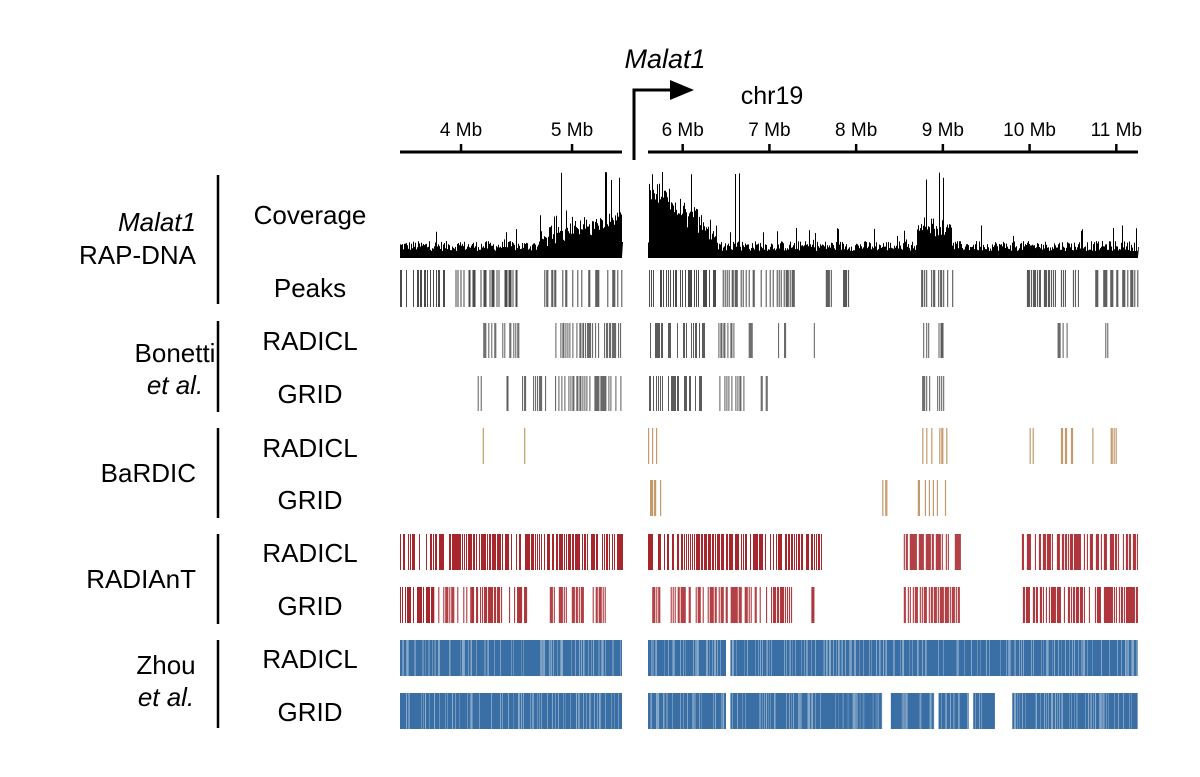 The width and height of the screenshot is (1200, 777). Describe the element at coordinates (769, 711) in the screenshot. I see `zhou-grid-track` at that location.